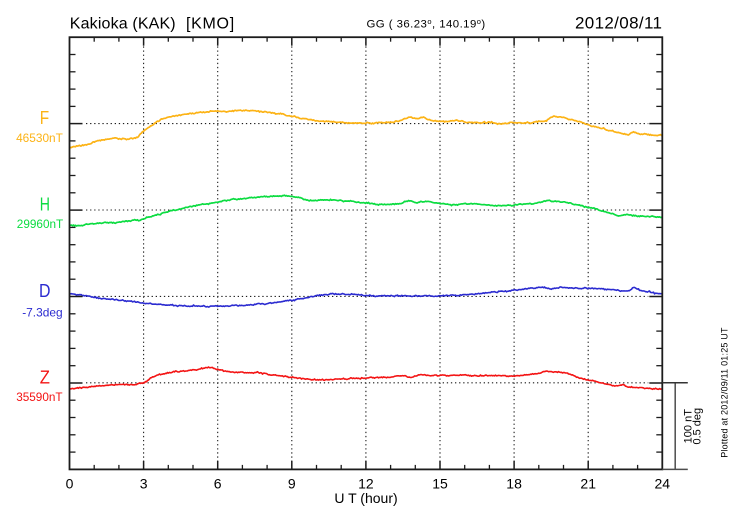 This screenshot has width=730, height=525. I want to click on svg-text: 100 nT, so click(688, 426).